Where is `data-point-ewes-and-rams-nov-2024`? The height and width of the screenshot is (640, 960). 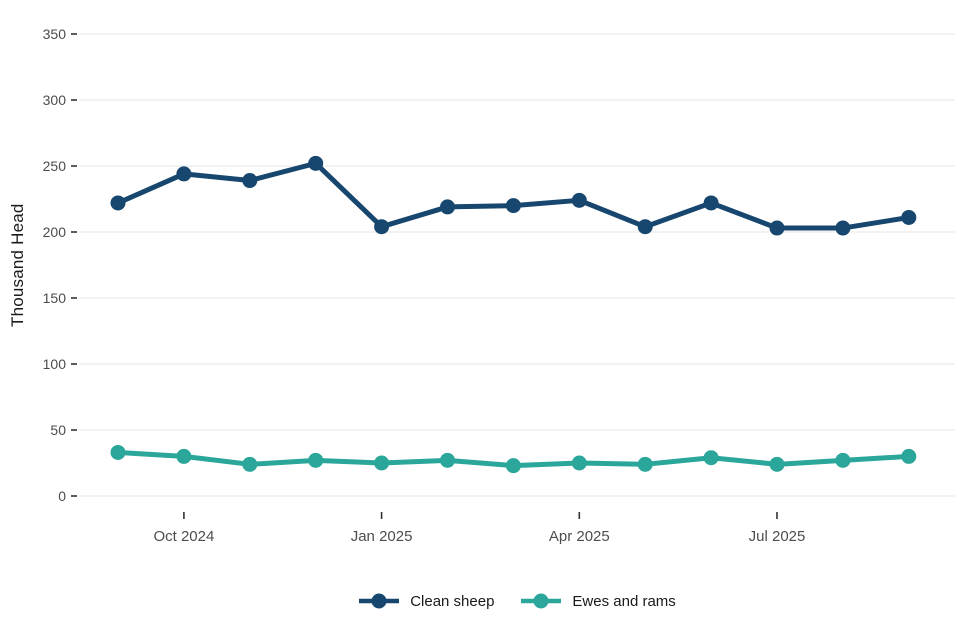 data-point-ewes-and-rams-nov-2024 is located at coordinates (250, 464).